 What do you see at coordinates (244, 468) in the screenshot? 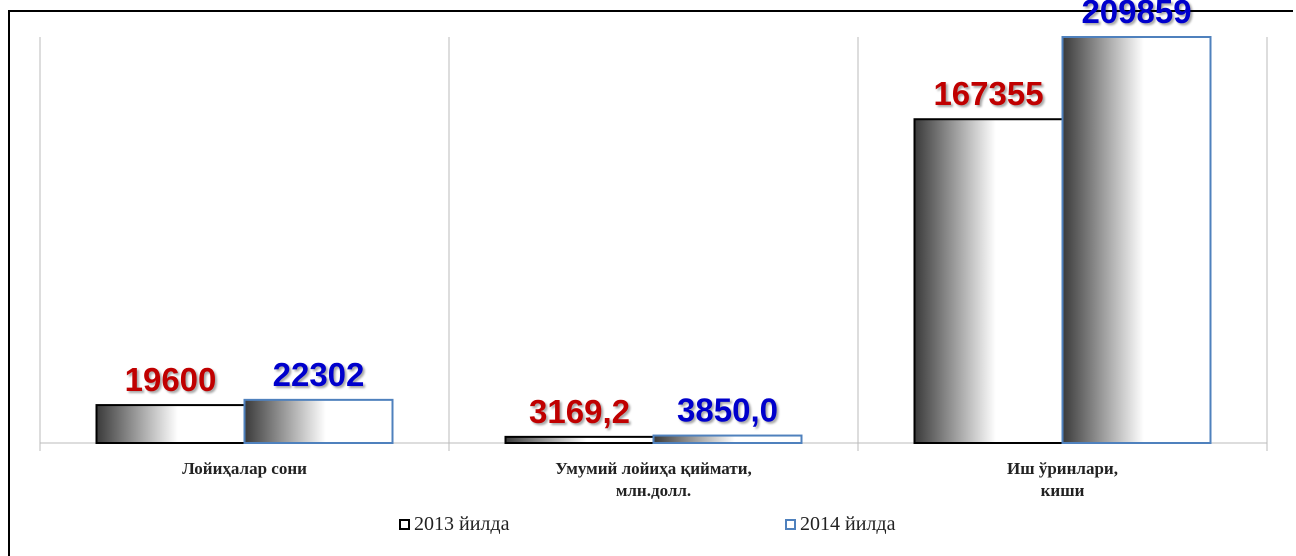
I see `category-label: Лойиҳалар сони` at bounding box center [244, 468].